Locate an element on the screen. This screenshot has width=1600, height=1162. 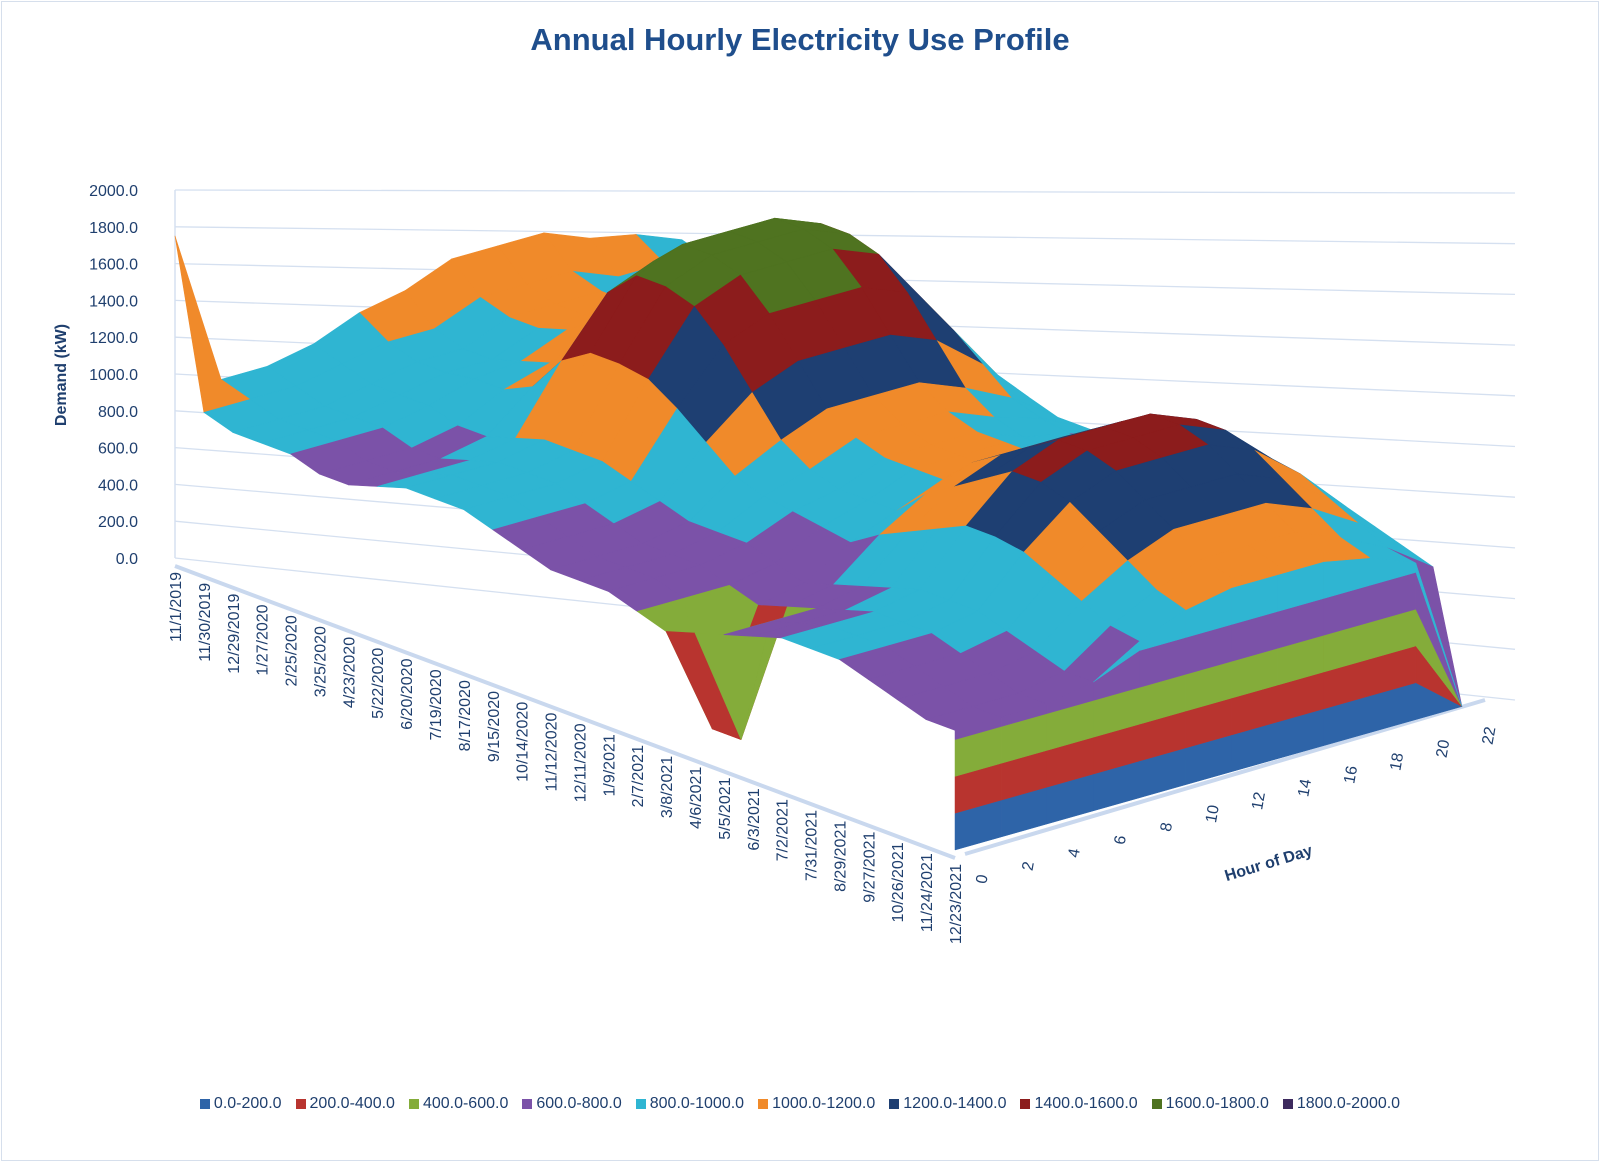
hour-axis-title: Hour of Day is located at coordinates (1269, 863).